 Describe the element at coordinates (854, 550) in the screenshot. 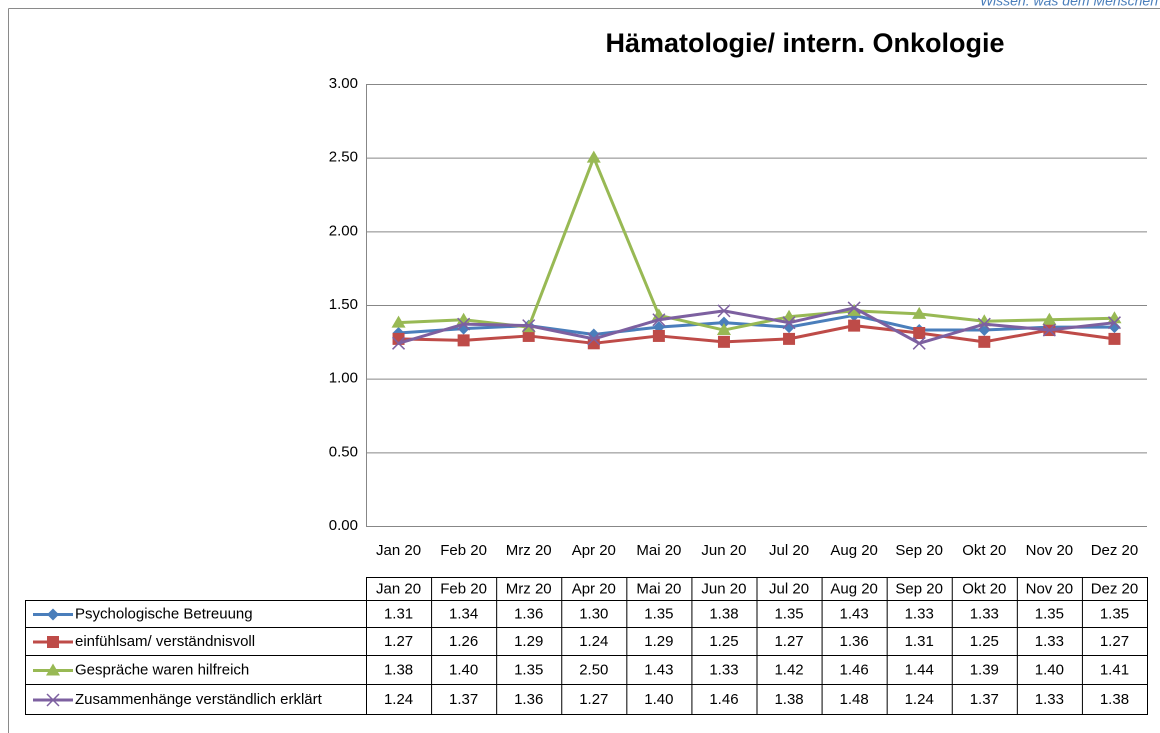

I see `x-tick-label: Aug 20` at that location.